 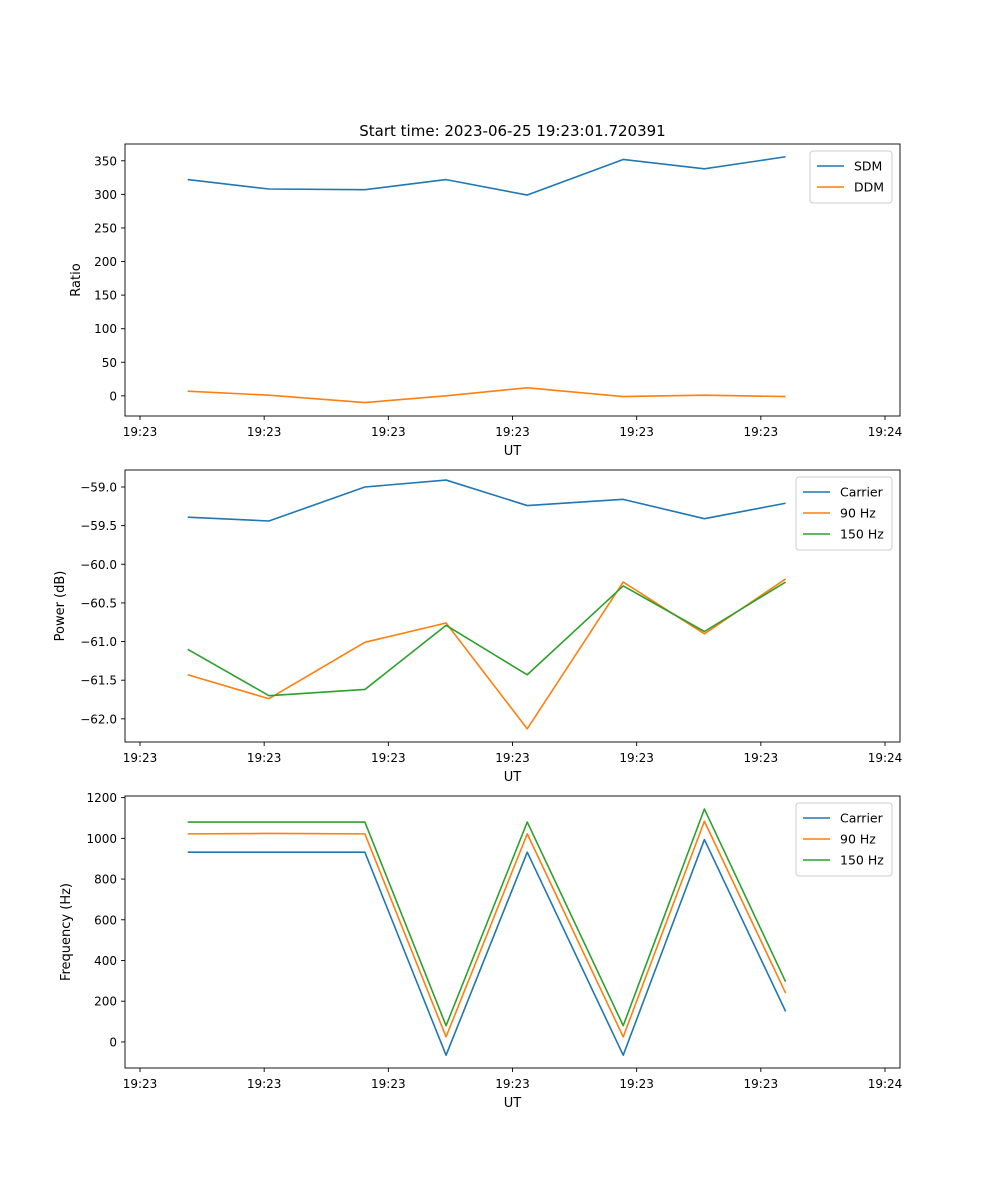 I want to click on series-line-ddm, so click(x=486, y=395).